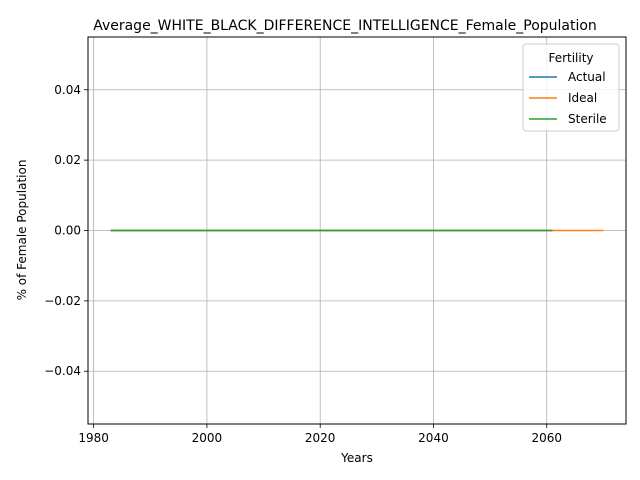  Describe the element at coordinates (570, 58) in the screenshot. I see `legend-title: Fertility` at that location.